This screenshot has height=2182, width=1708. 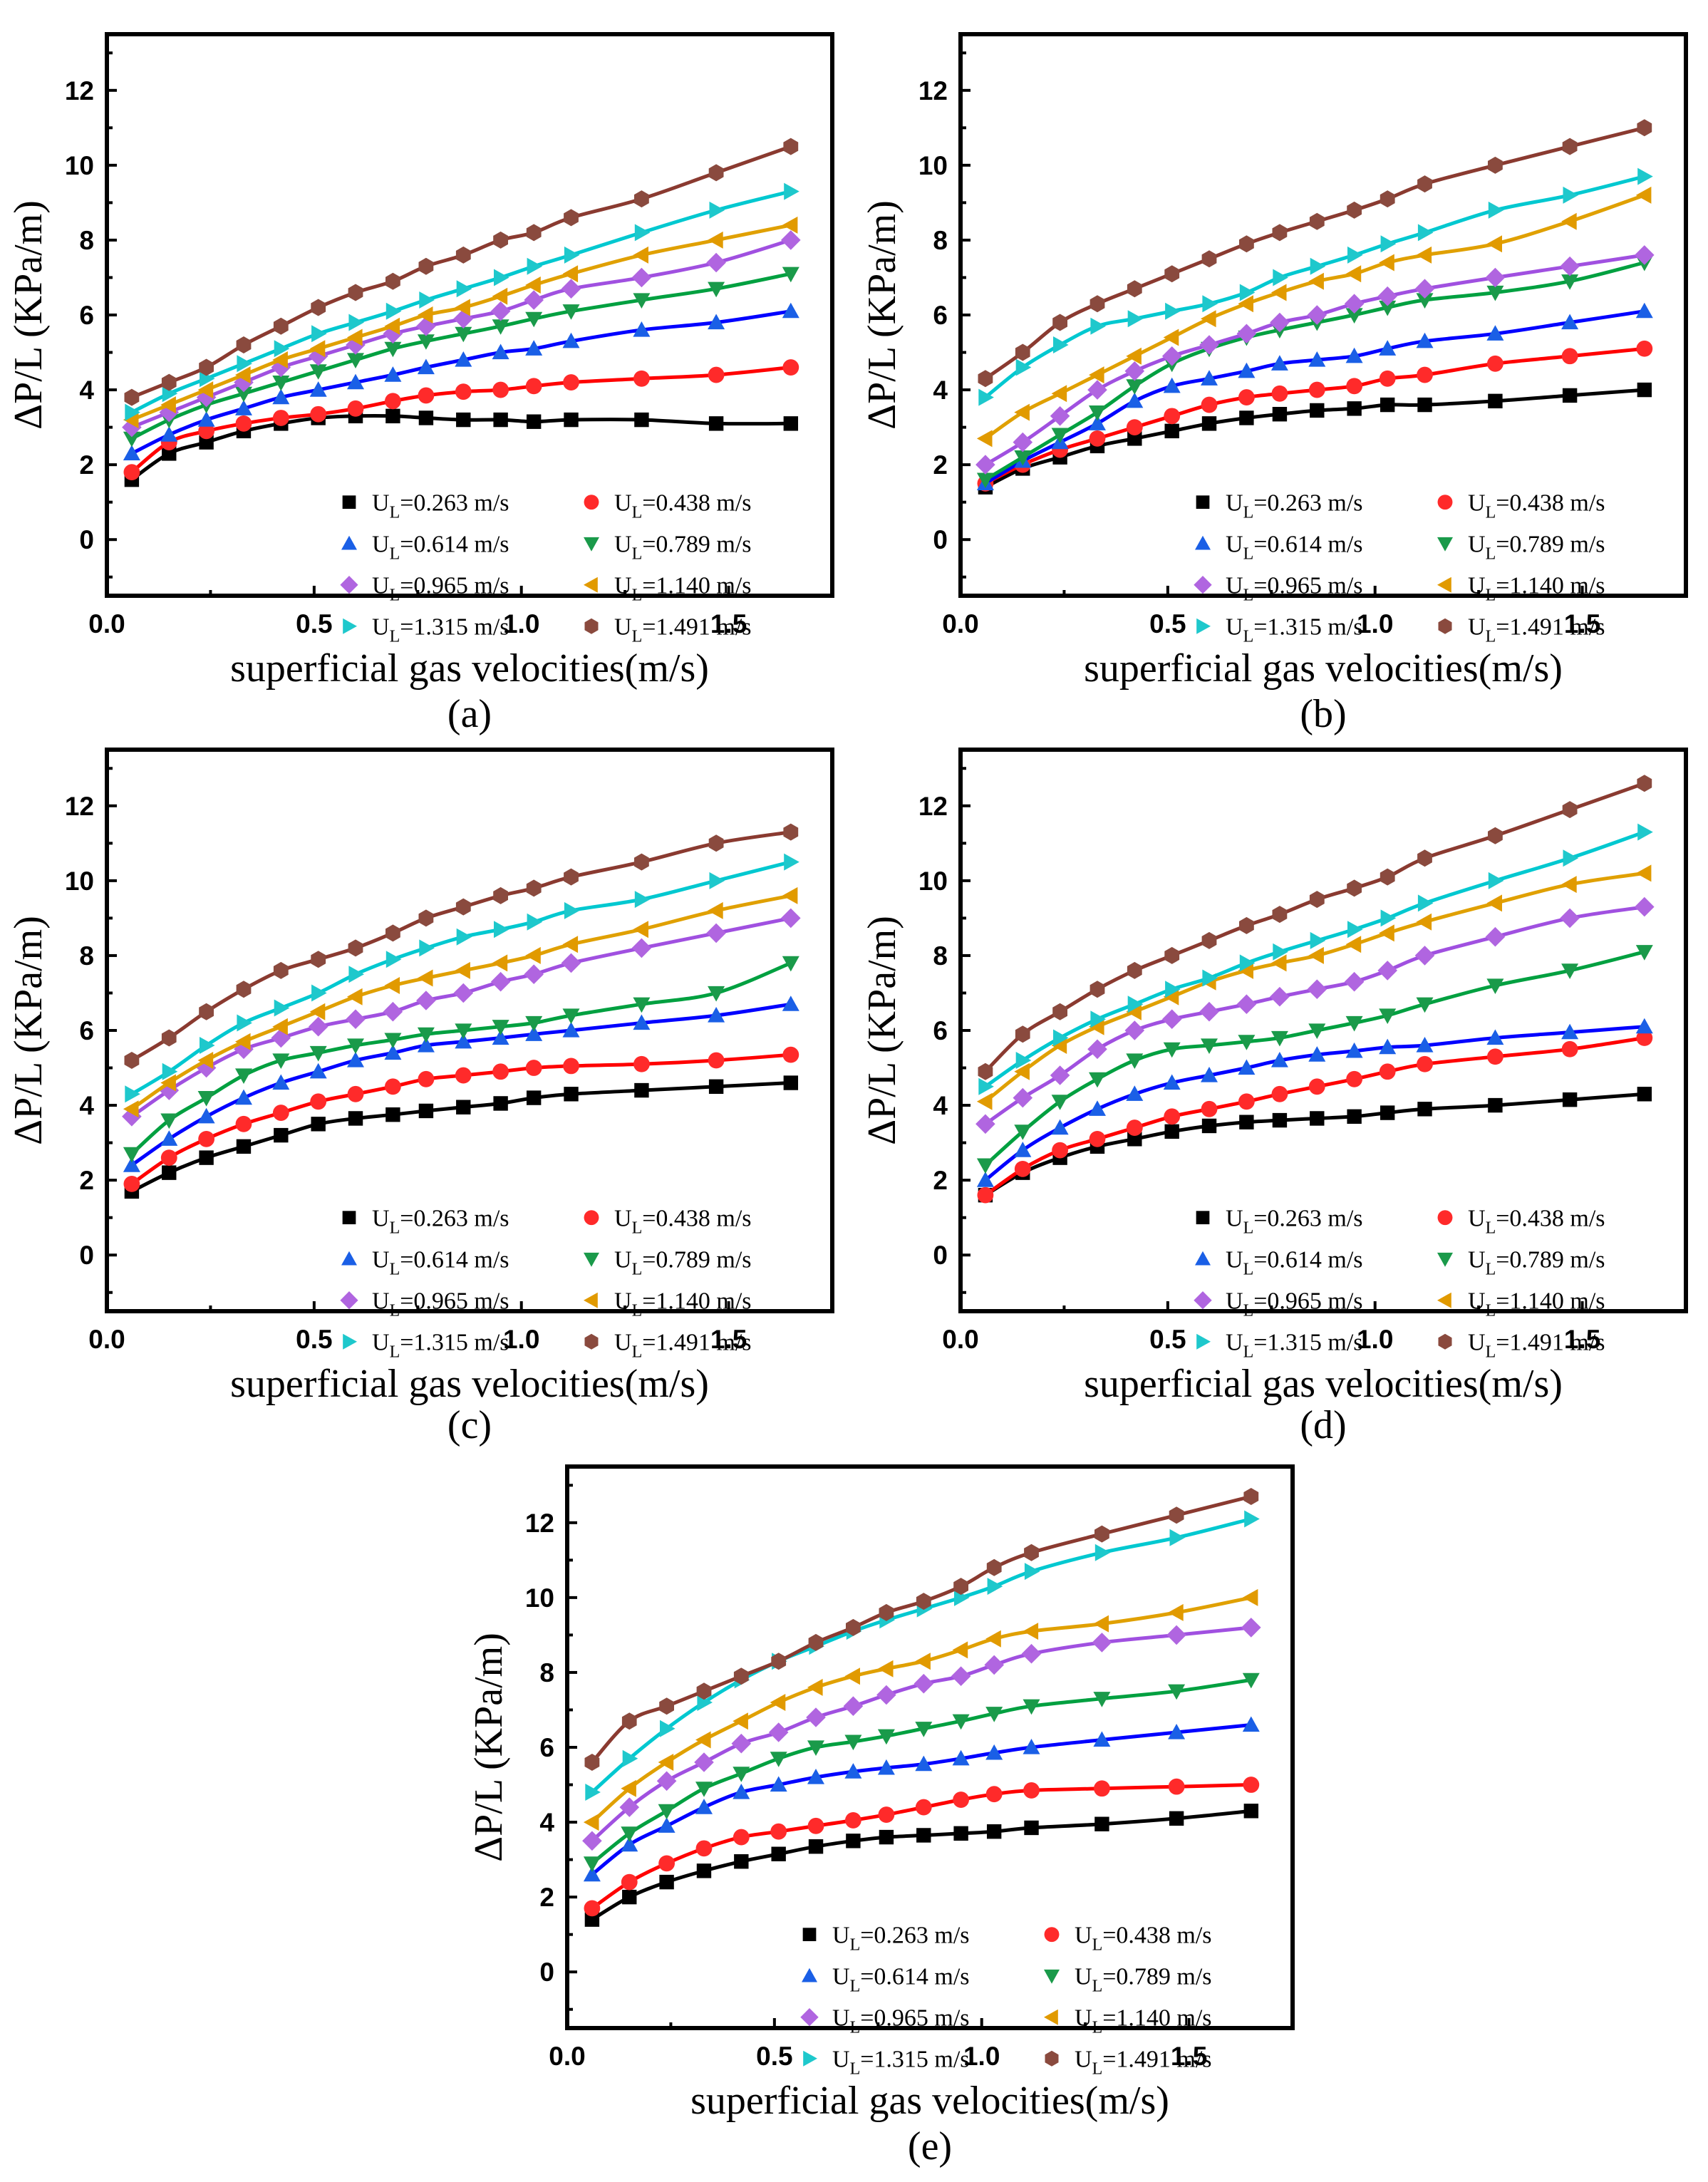 I want to click on y-tick-label: 8, so click(x=86, y=956).